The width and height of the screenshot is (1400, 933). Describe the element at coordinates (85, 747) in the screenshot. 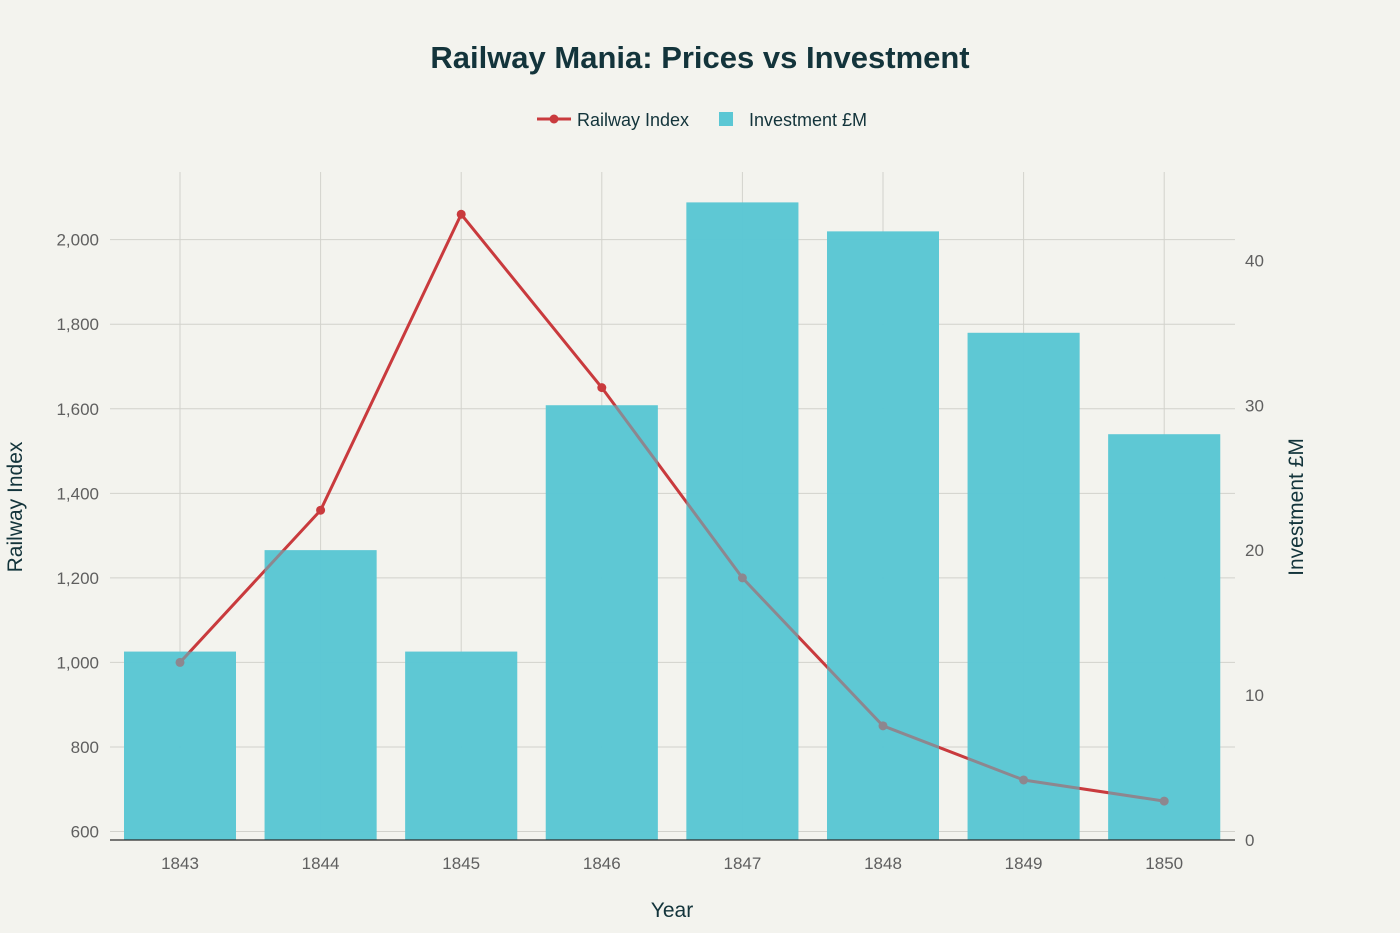

I see `y-tick-label-left: 800` at that location.